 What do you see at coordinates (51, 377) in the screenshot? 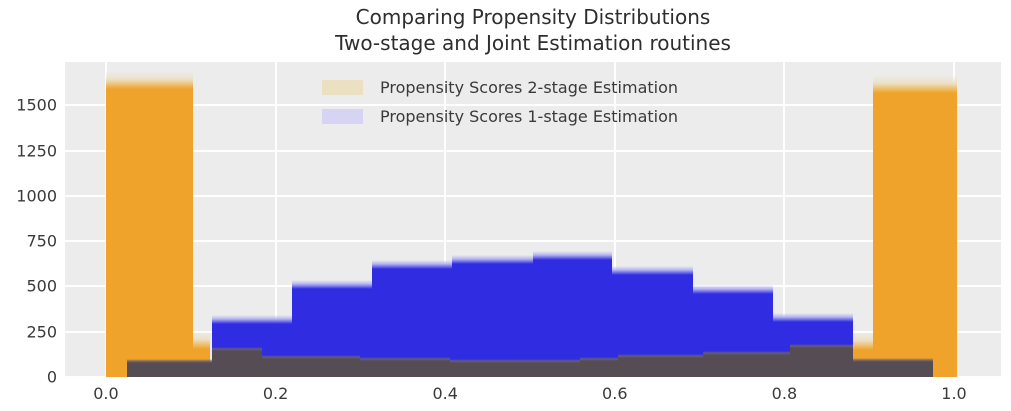
I see `y-tick-label: 0` at bounding box center [51, 377].